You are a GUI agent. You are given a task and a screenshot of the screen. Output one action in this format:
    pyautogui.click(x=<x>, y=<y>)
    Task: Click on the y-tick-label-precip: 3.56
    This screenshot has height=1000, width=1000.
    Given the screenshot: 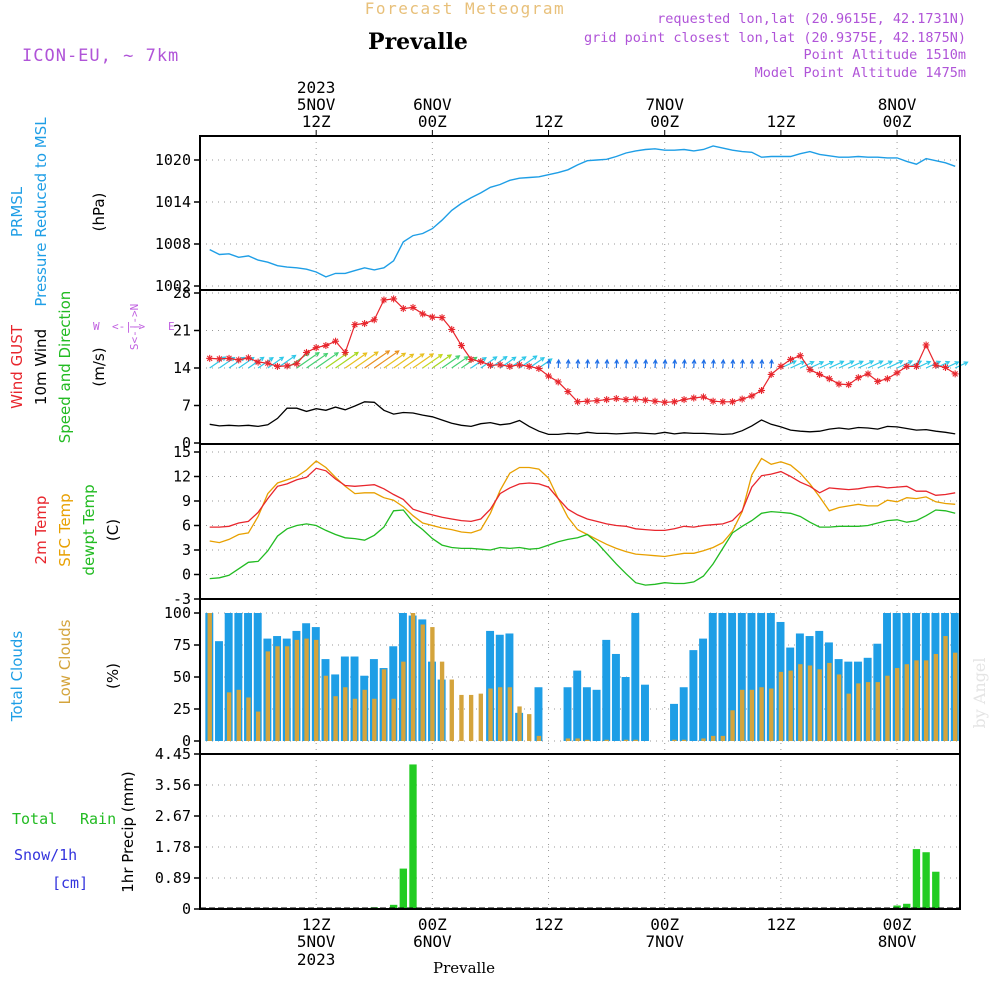 What is the action you would take?
    pyautogui.click(x=173, y=785)
    